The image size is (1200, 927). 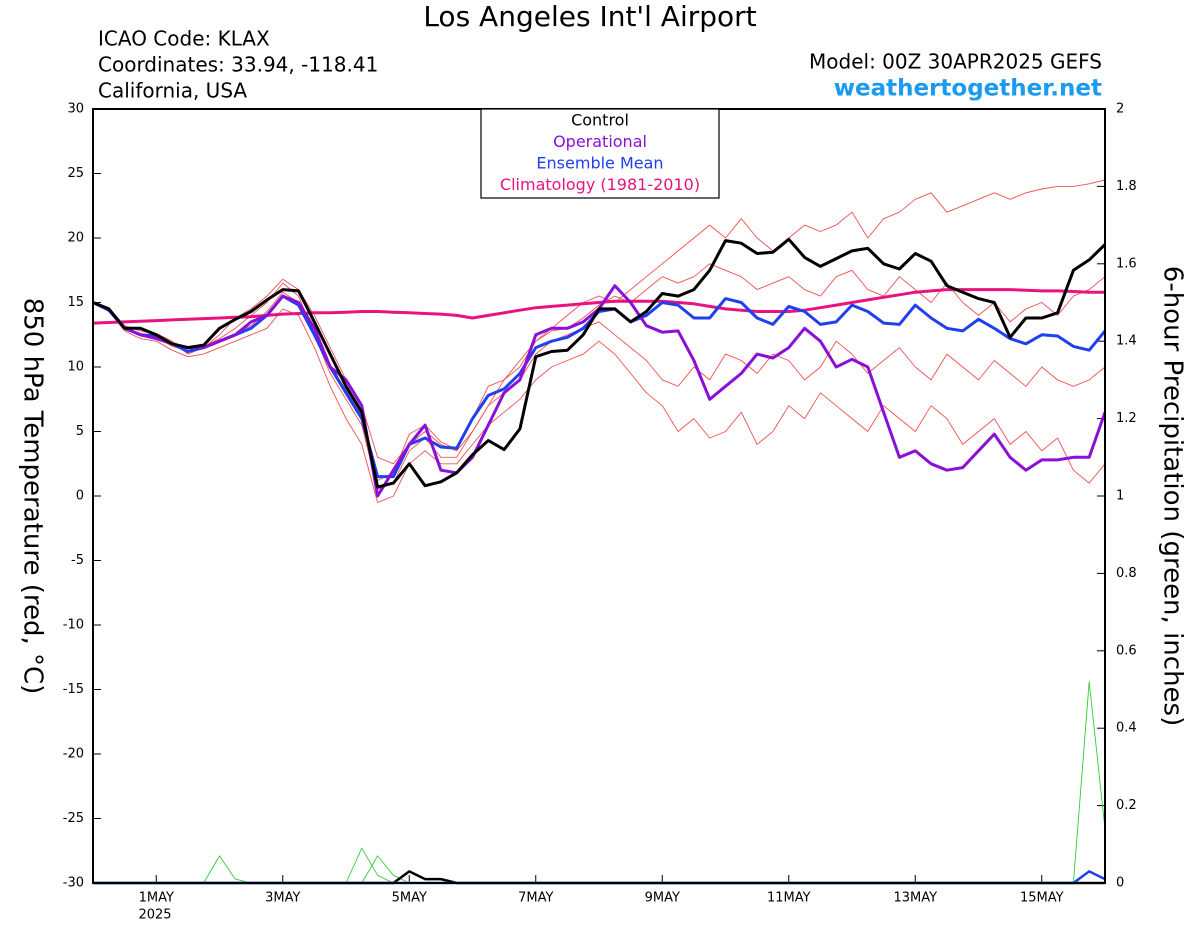 I want to click on site: weathertogether.net, so click(x=968, y=89).